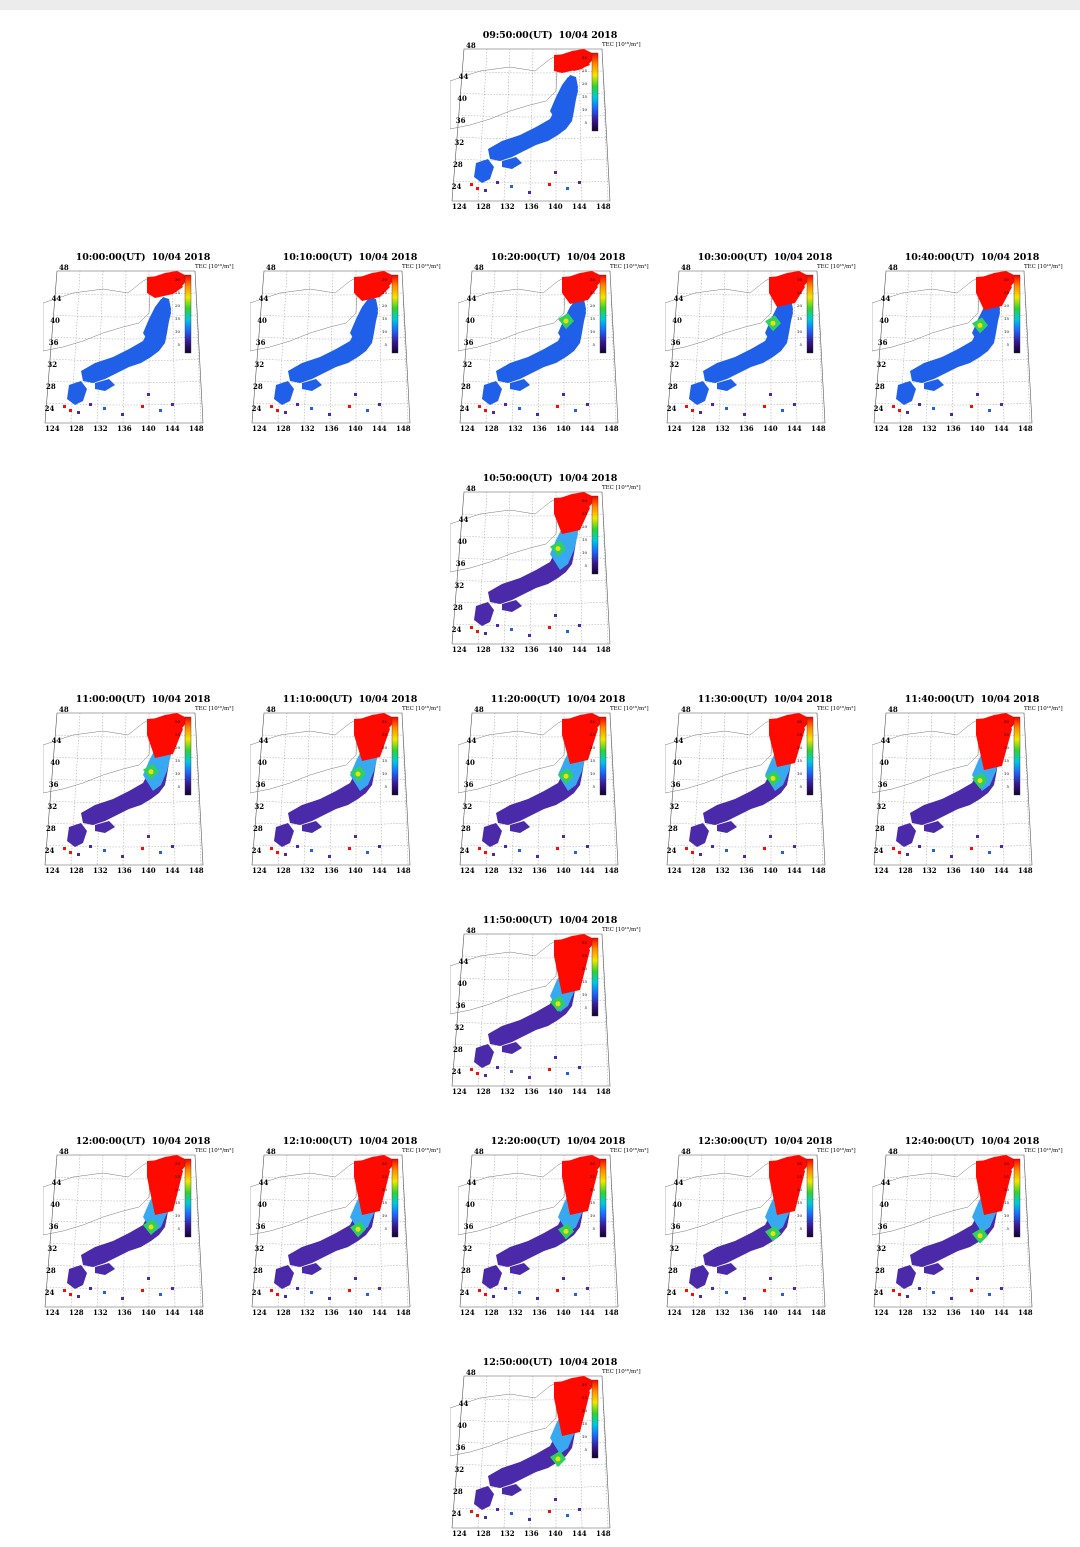 The height and width of the screenshot is (1547, 1080). What do you see at coordinates (564, 545) in the screenshot?
I see `tohoku-region-fill` at bounding box center [564, 545].